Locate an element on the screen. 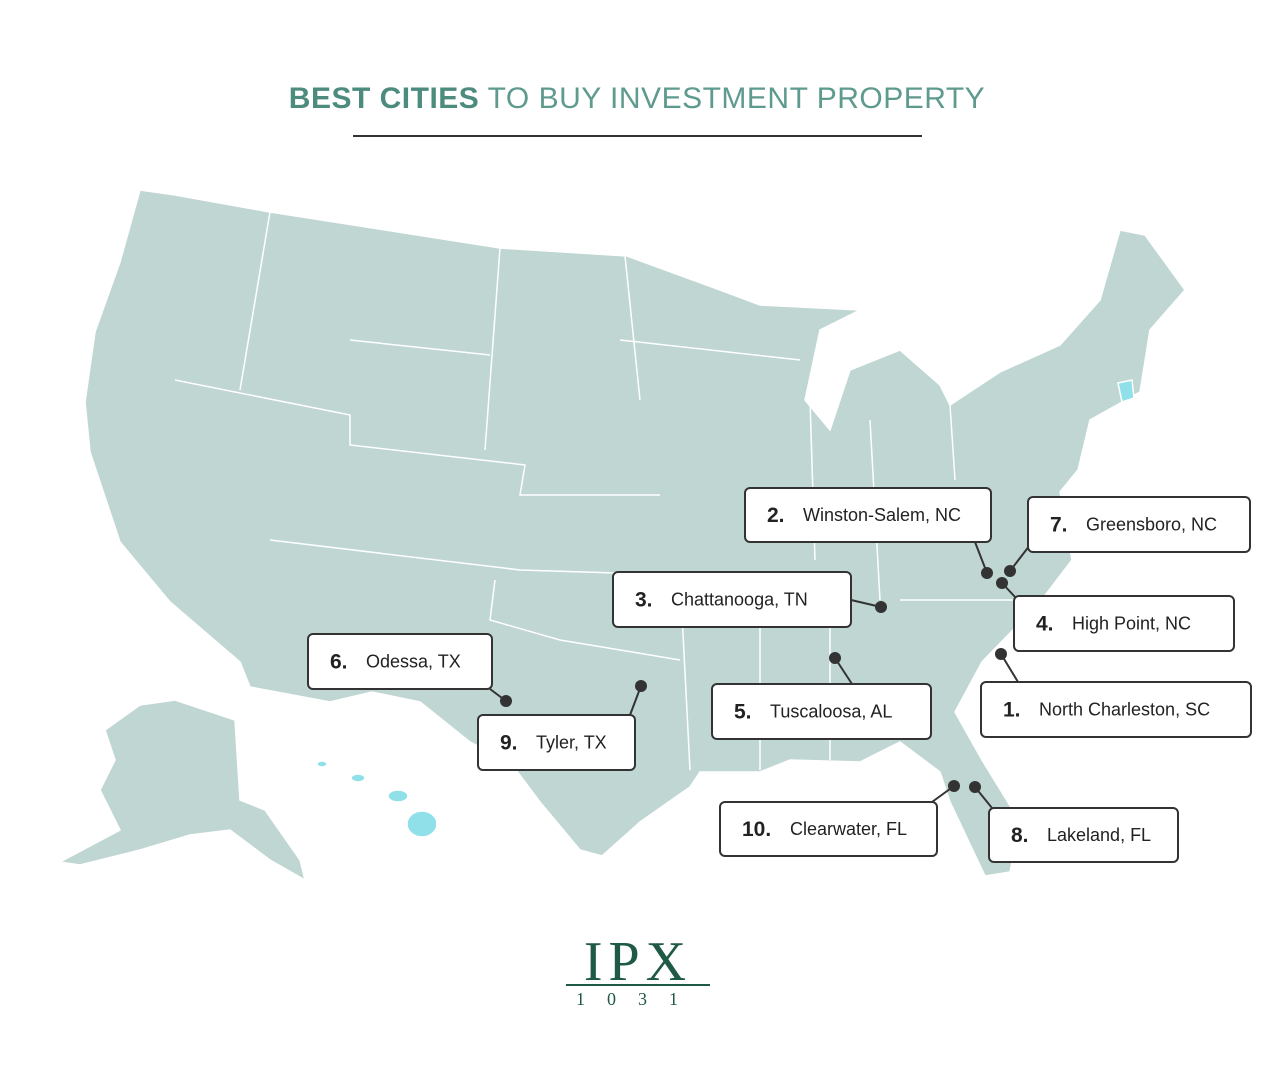 This screenshot has width=1280, height=1072. city-name: Odessa, TX is located at coordinates (413, 662).